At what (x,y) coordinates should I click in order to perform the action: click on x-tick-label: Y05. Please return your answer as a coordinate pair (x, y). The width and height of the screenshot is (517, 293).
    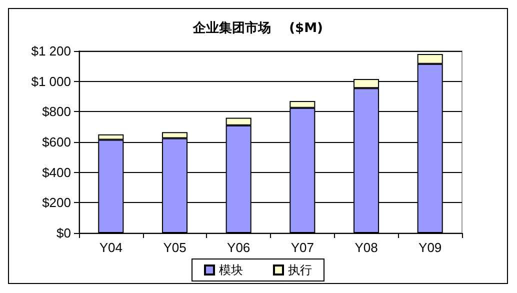
    Looking at the image, I should click on (174, 247).